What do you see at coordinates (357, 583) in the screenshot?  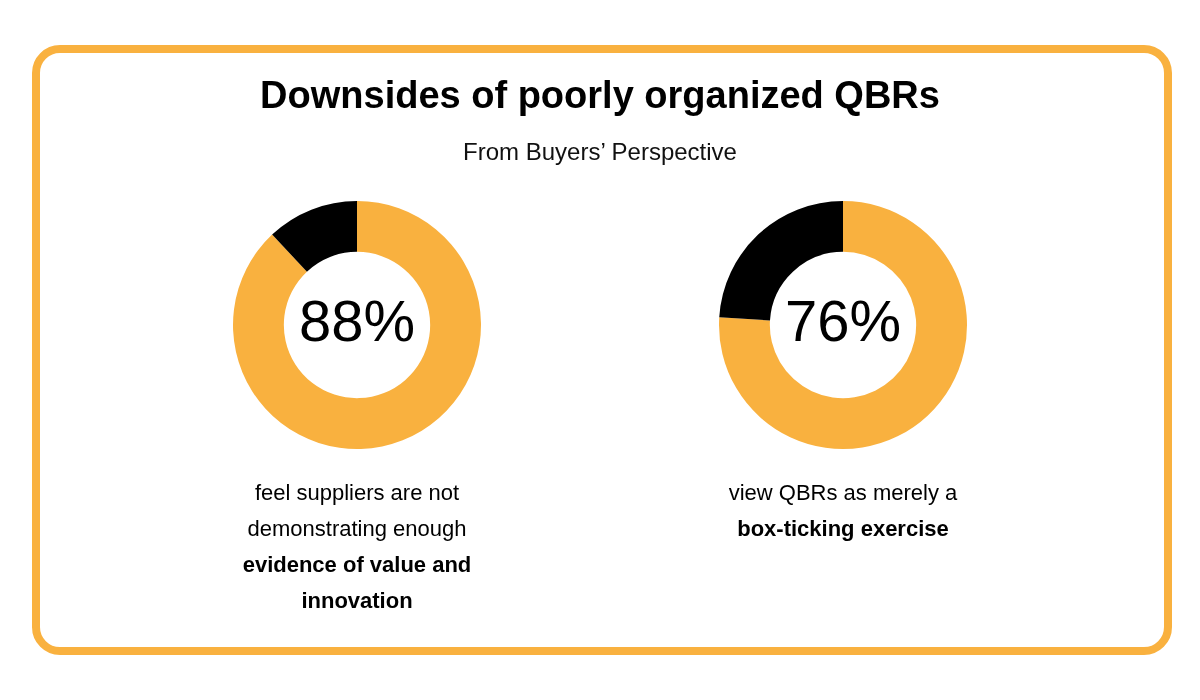 I see `text: evidence of value and innovation` at bounding box center [357, 583].